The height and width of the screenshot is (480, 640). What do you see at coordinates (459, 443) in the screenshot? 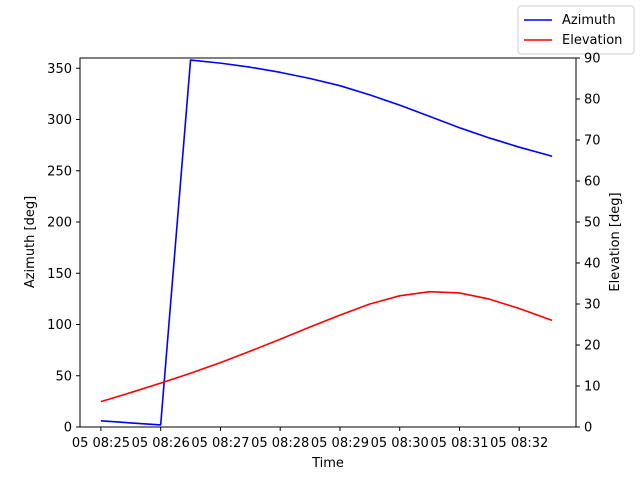
I see `x-tick-label: 05 08:31` at bounding box center [459, 443].